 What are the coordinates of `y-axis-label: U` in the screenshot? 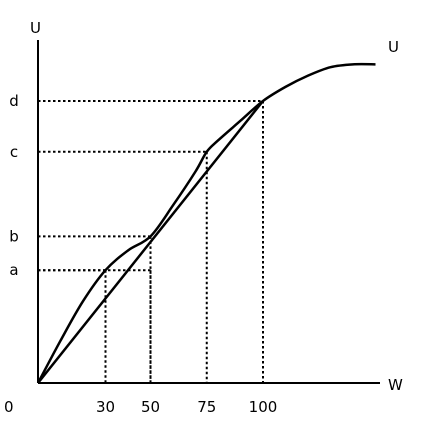 It's located at (35, 28).